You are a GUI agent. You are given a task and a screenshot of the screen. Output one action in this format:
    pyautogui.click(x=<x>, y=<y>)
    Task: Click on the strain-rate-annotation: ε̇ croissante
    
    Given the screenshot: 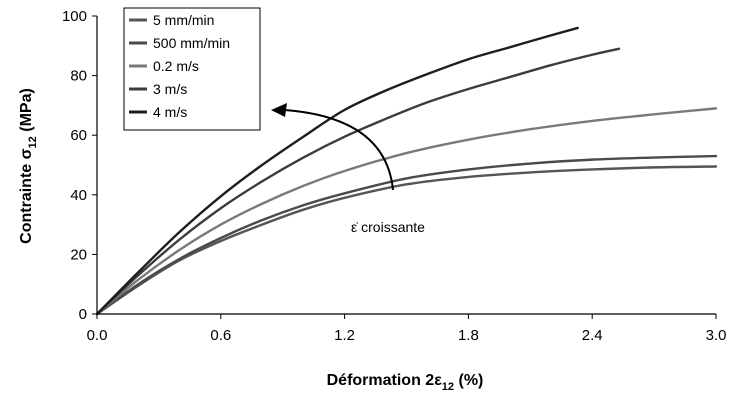 What is the action you would take?
    pyautogui.click(x=348, y=169)
    